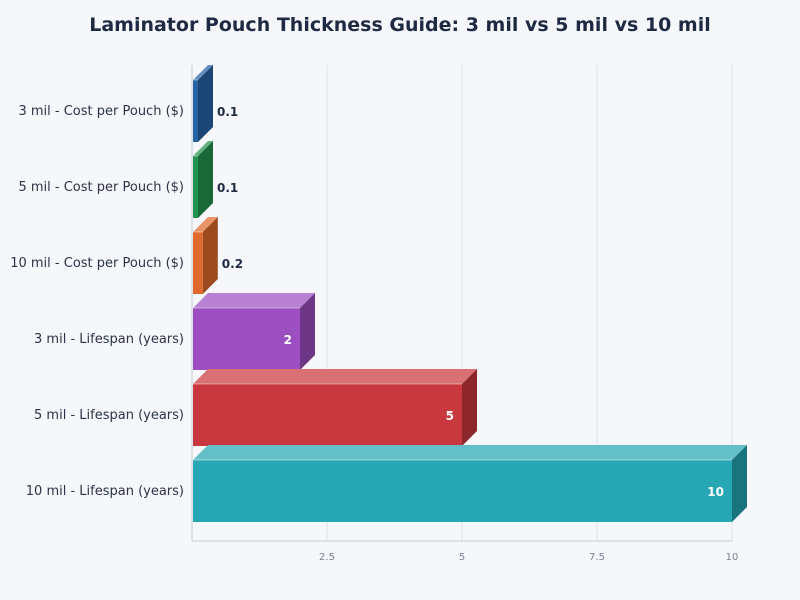 This screenshot has width=800, height=600. What do you see at coordinates (232, 264) in the screenshot?
I see `value-label: 0.2` at bounding box center [232, 264].